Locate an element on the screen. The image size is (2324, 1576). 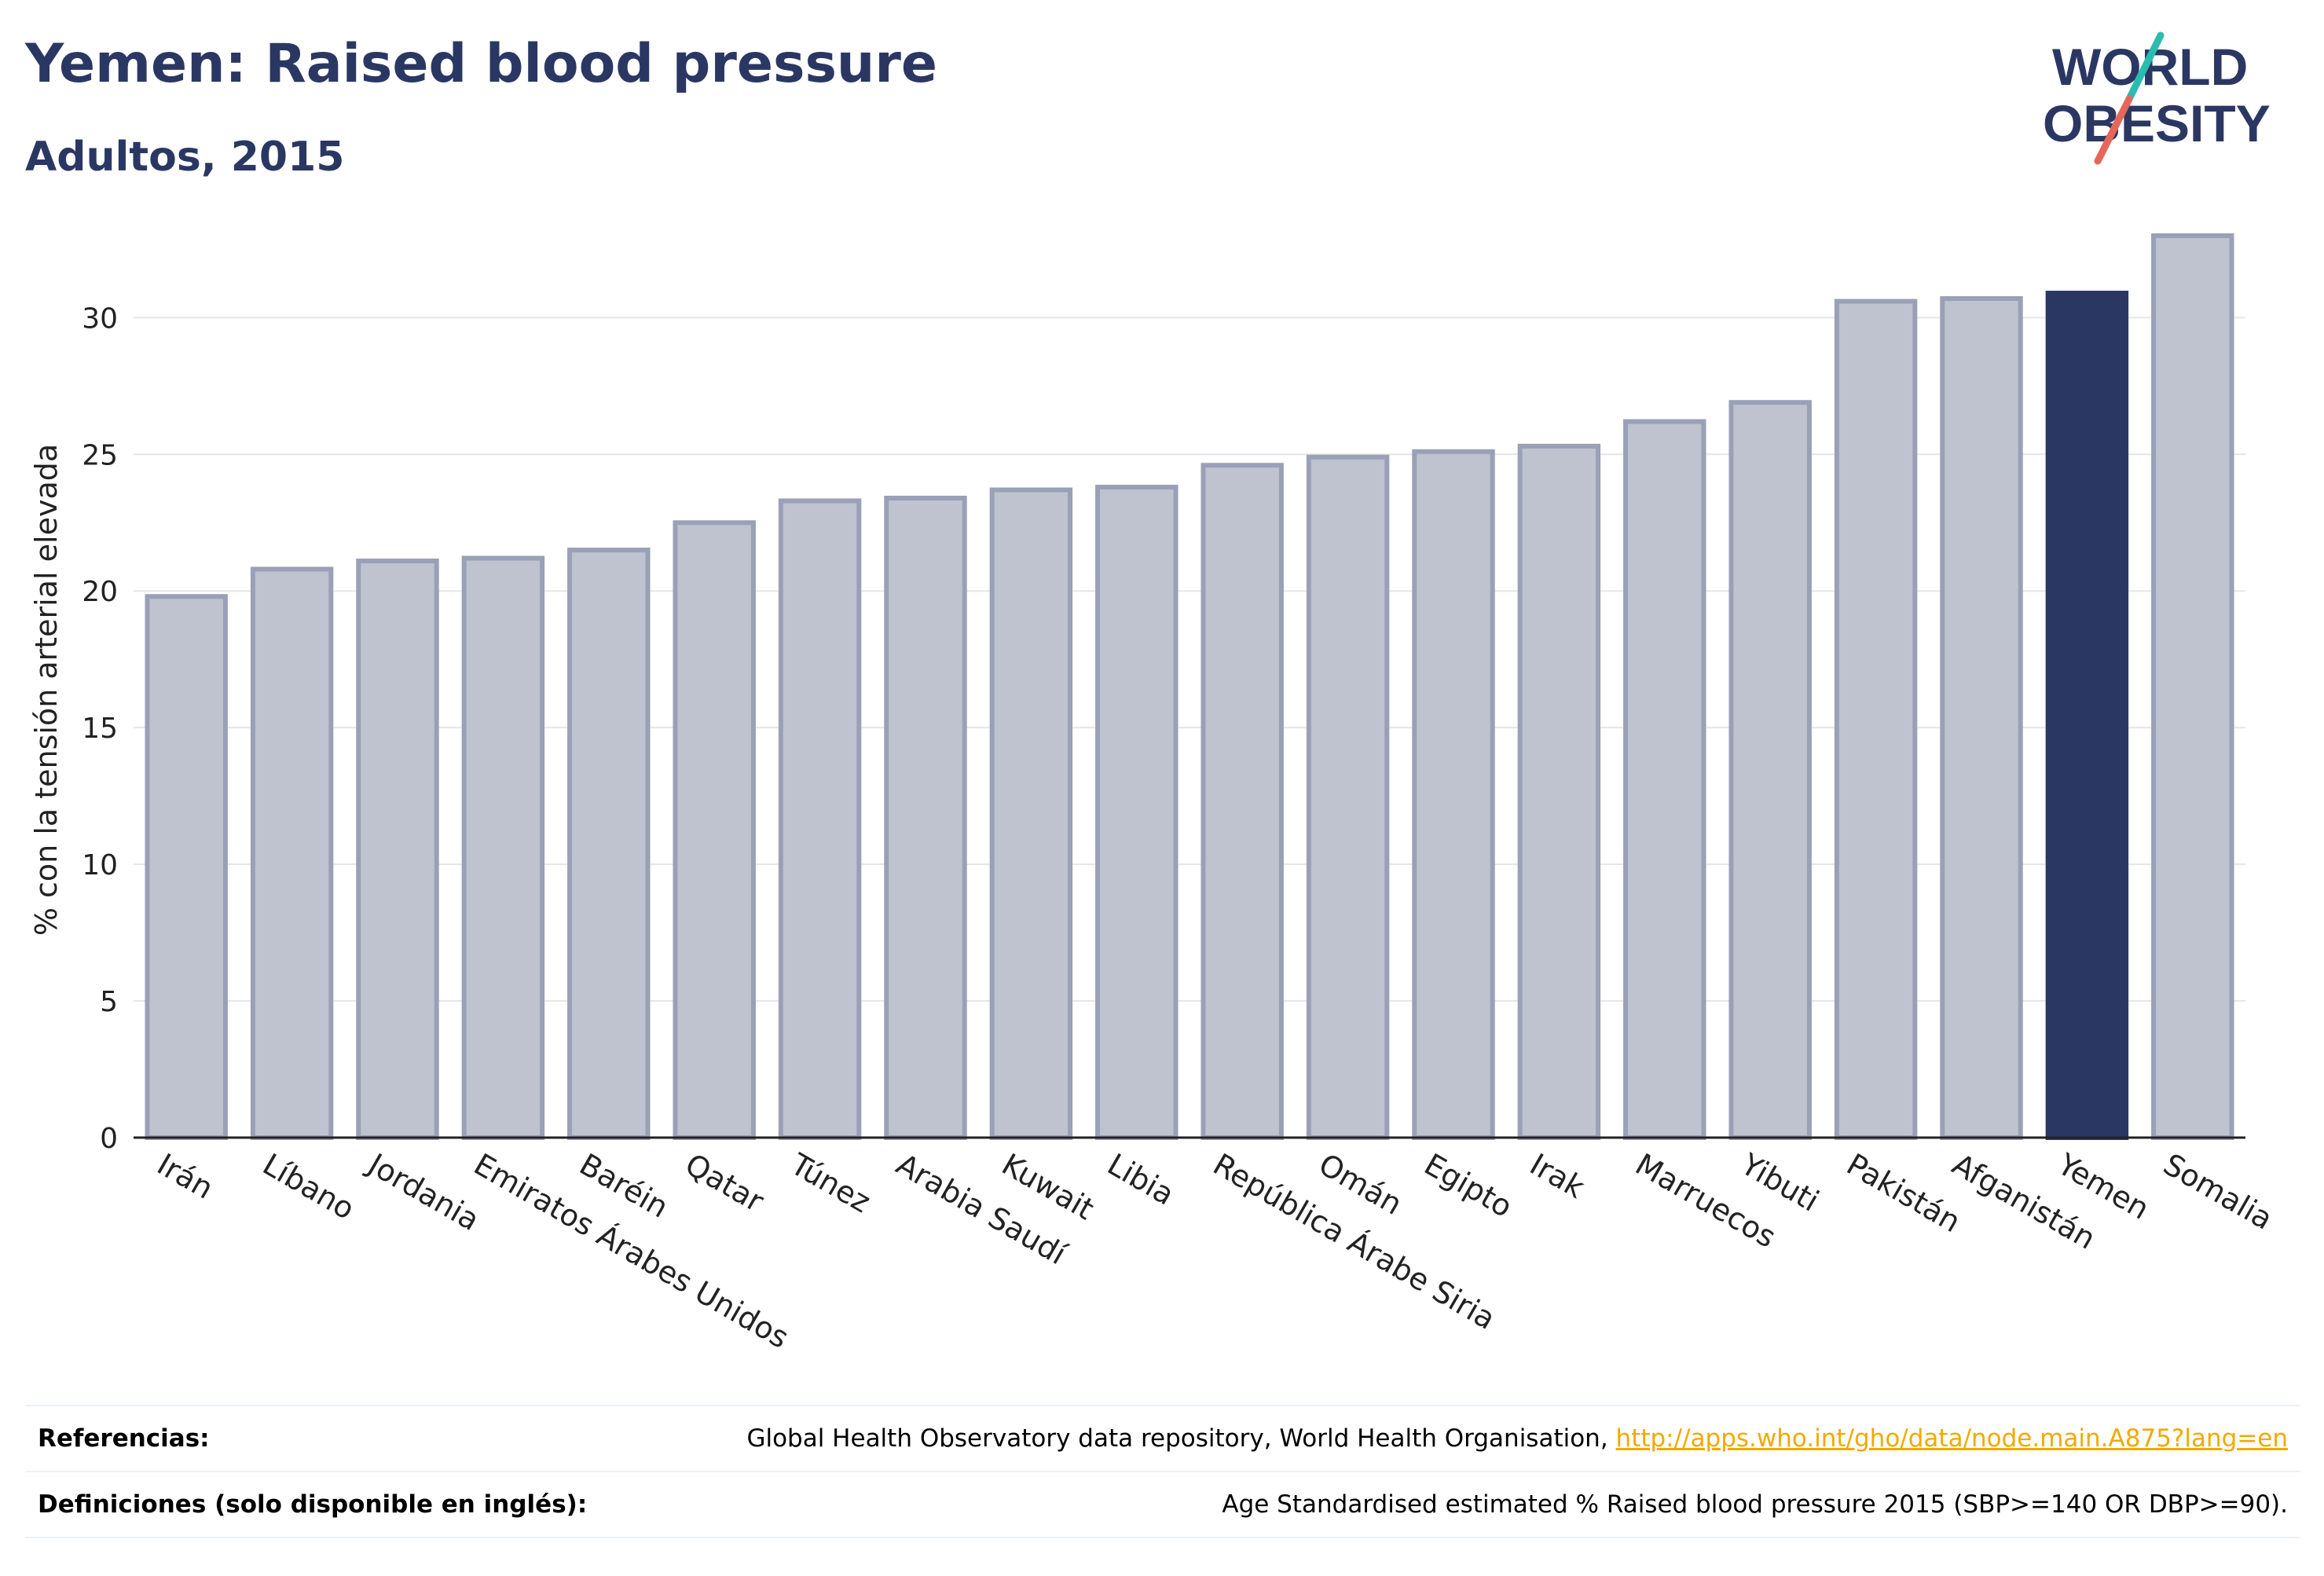
chart-subtitle: Adultos, 2015 is located at coordinates (185, 157).